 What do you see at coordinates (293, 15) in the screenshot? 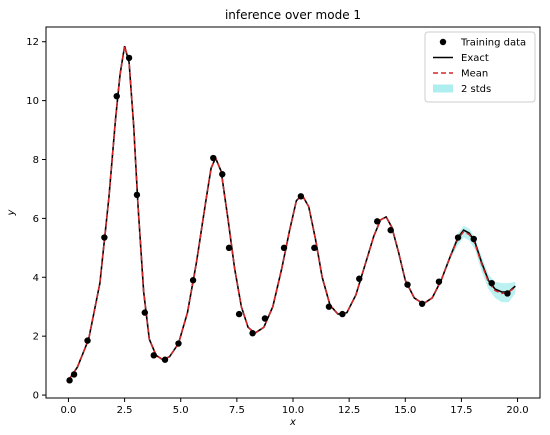
I see `chart-title: inference over mode 1` at bounding box center [293, 15].